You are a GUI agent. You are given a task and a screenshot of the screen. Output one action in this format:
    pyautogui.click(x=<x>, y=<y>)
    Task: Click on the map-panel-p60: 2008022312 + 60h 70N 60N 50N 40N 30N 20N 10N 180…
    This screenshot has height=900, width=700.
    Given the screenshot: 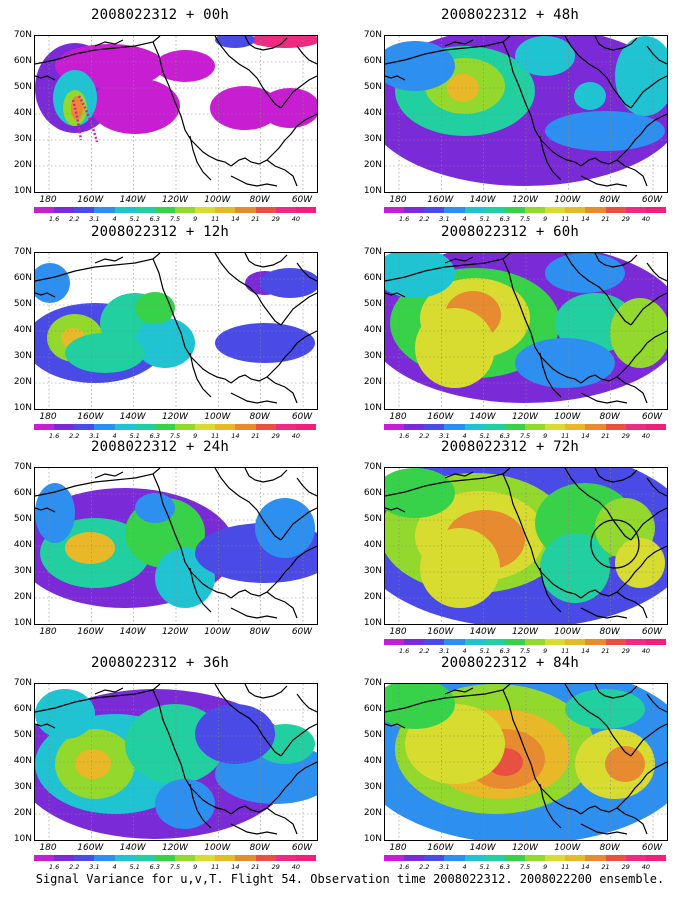 What is the action you would take?
    pyautogui.click(x=510, y=331)
    